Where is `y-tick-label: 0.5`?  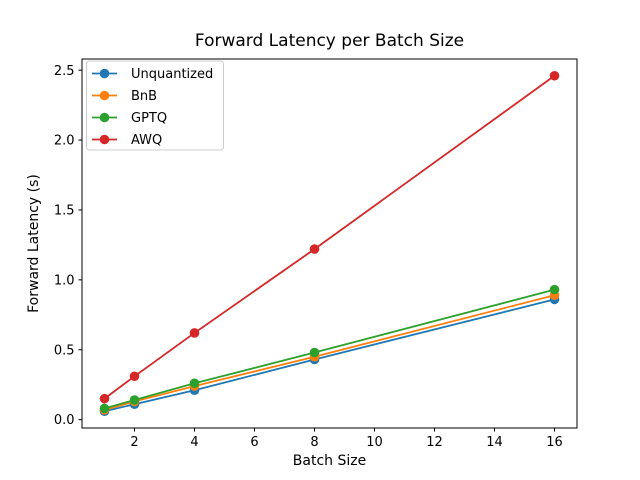 y-tick-label: 0.5 is located at coordinates (64, 350).